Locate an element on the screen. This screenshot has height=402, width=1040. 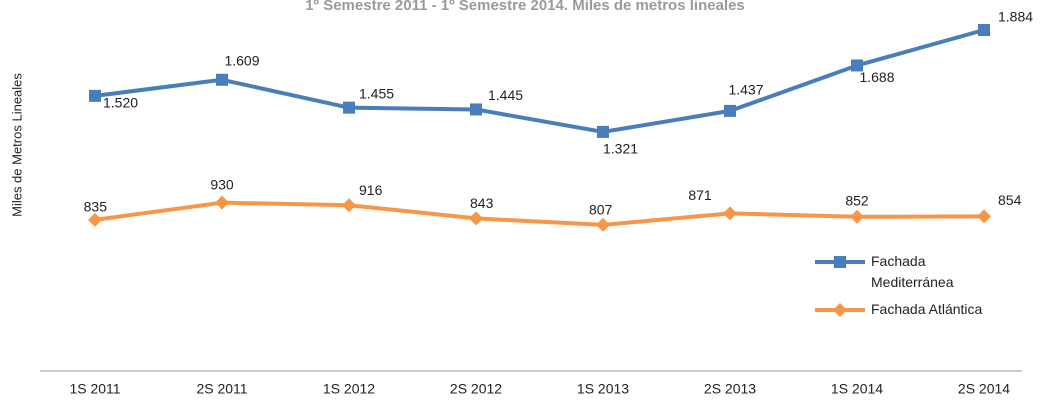
x-tick-label: 1S 2011 is located at coordinates (94, 389).